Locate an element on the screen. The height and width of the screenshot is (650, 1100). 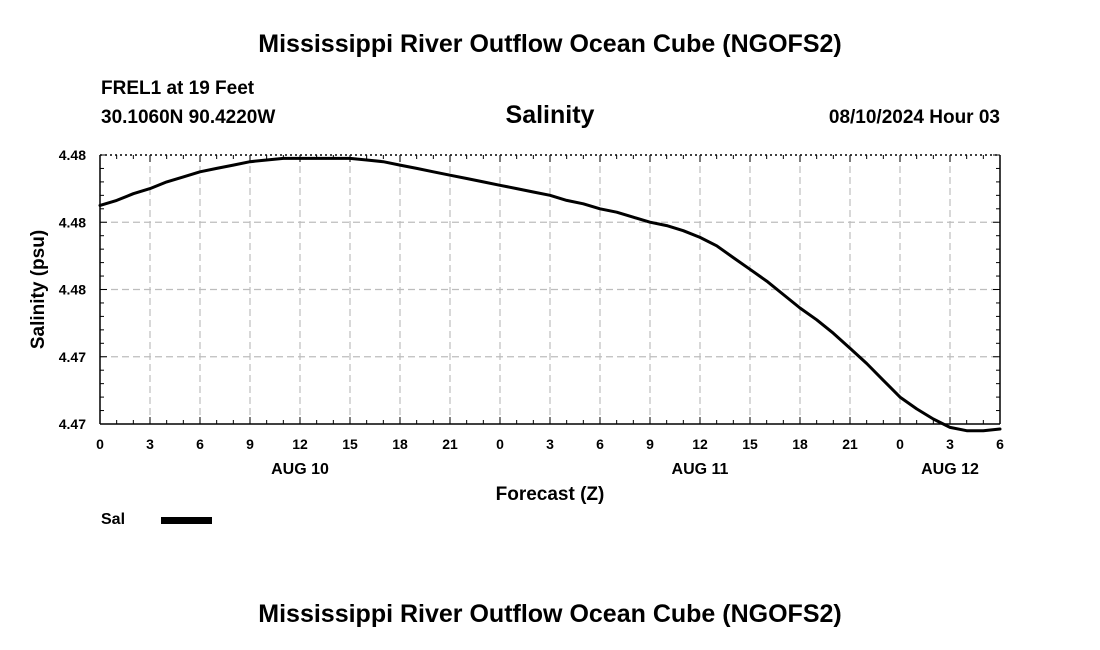
chart-subtitle: Salinity is located at coordinates (550, 115).